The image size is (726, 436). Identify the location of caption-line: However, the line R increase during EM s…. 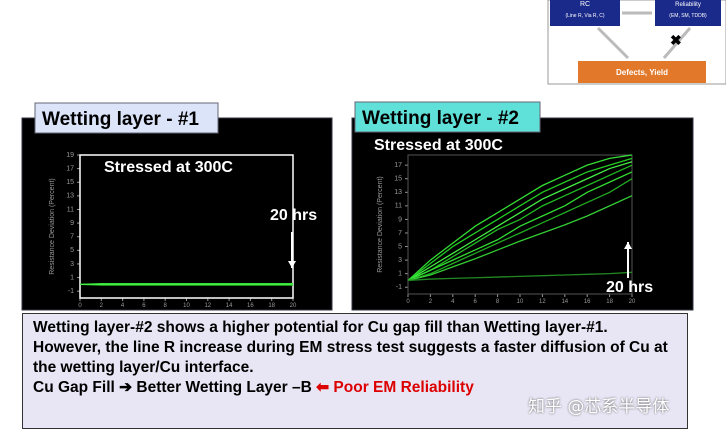
(350, 357).